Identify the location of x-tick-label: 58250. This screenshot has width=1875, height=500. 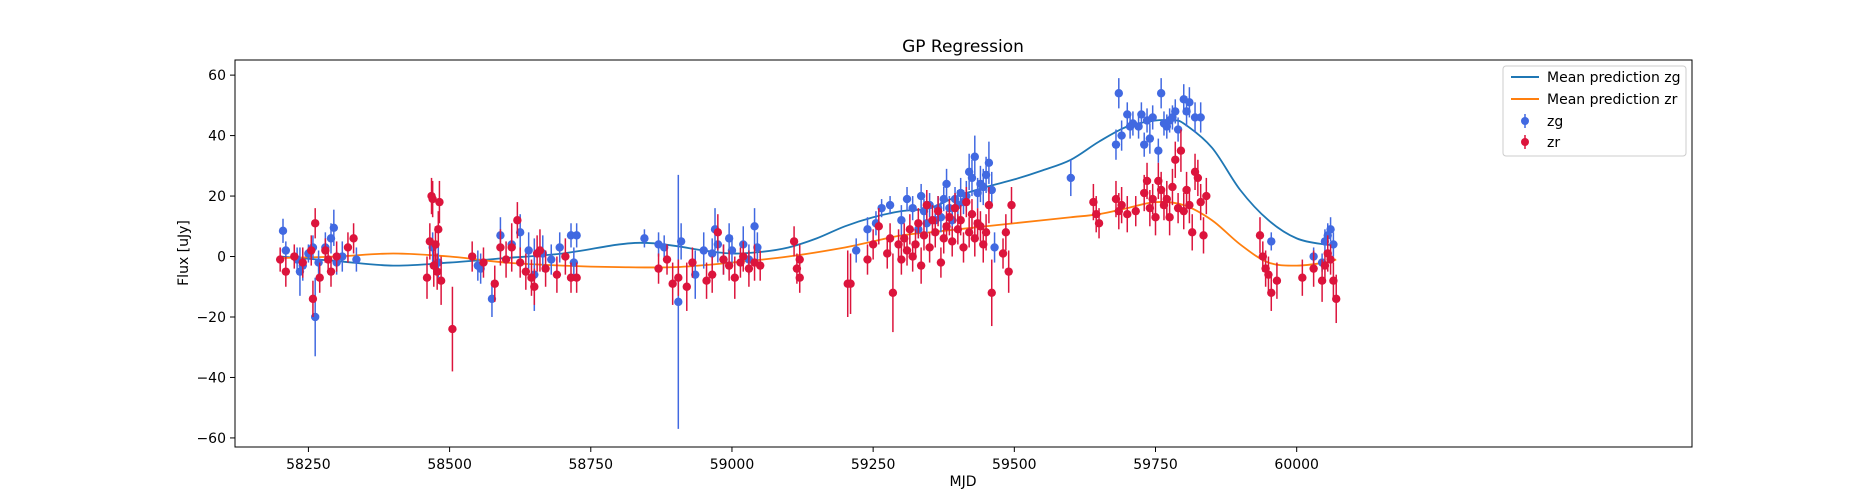
(308, 465).